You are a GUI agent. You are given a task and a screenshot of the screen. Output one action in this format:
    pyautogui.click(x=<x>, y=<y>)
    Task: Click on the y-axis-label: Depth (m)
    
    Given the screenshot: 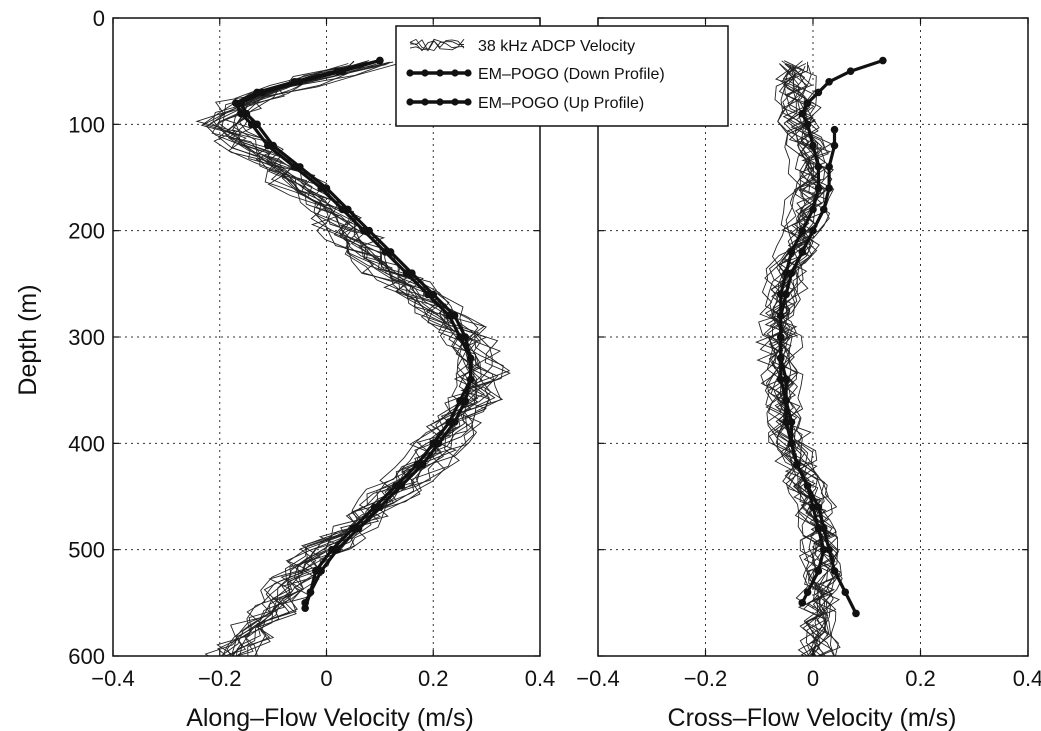 What is the action you would take?
    pyautogui.click(x=28, y=339)
    